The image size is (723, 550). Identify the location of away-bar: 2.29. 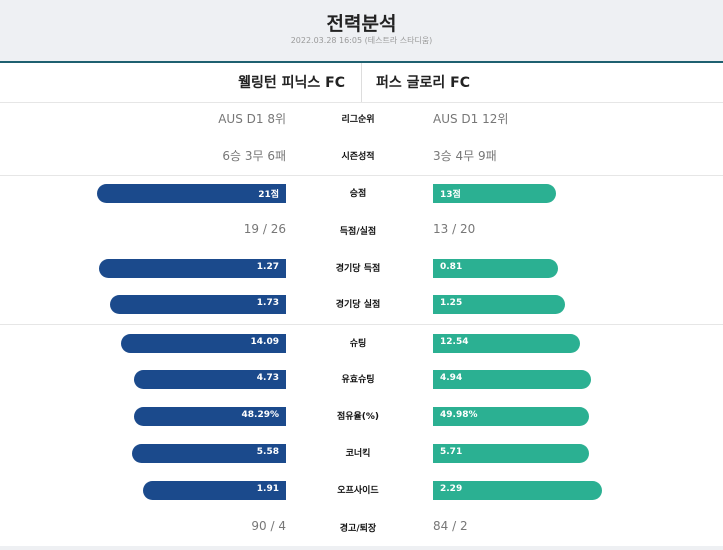
(517, 490).